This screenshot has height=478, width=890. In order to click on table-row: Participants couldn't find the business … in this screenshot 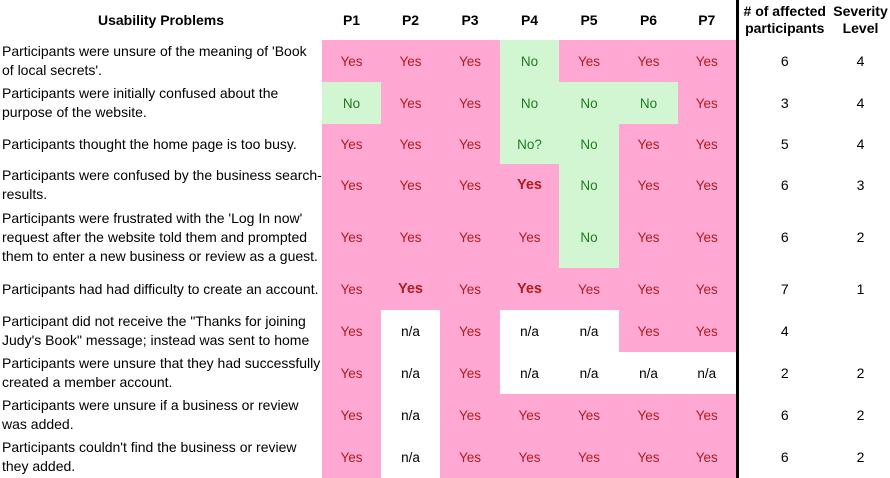, I will do `click(445, 457)`.